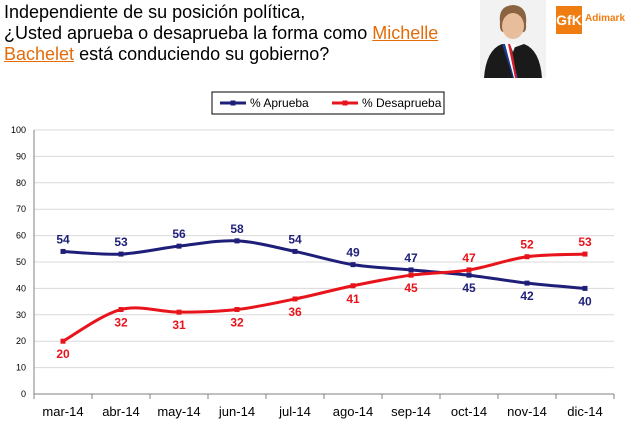 The height and width of the screenshot is (426, 635). Describe the element at coordinates (179, 234) in the screenshot. I see `data-label: 56` at that location.